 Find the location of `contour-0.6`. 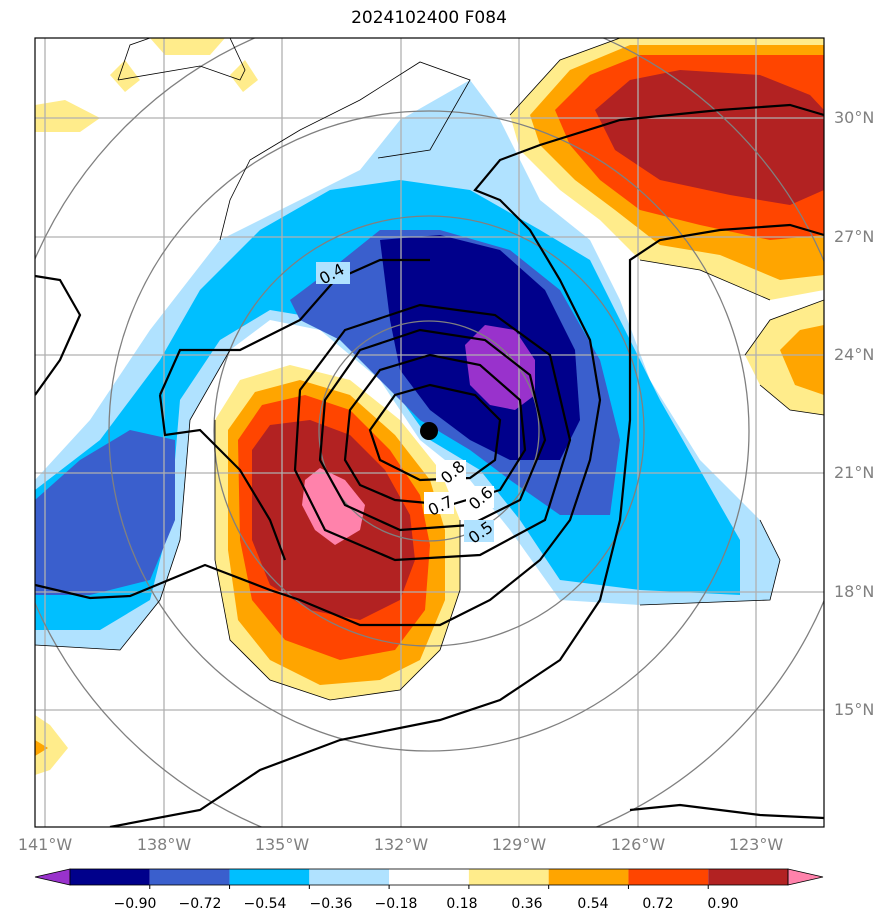

contour-0.6 is located at coordinates (432, 430).